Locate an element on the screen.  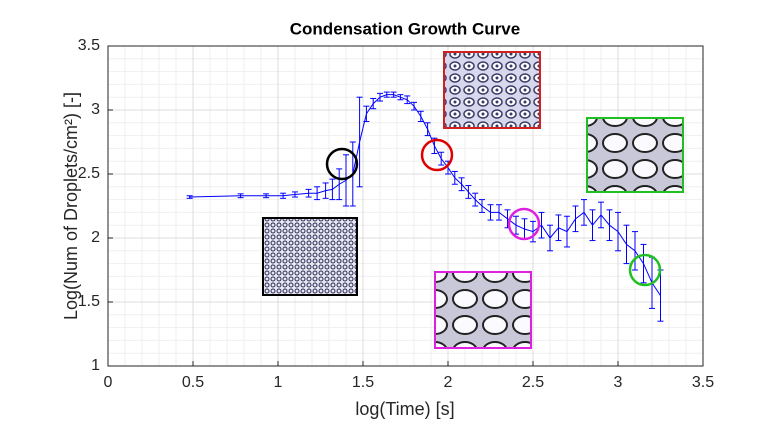
y-tick-label: 3.5 is located at coordinates (89, 45).